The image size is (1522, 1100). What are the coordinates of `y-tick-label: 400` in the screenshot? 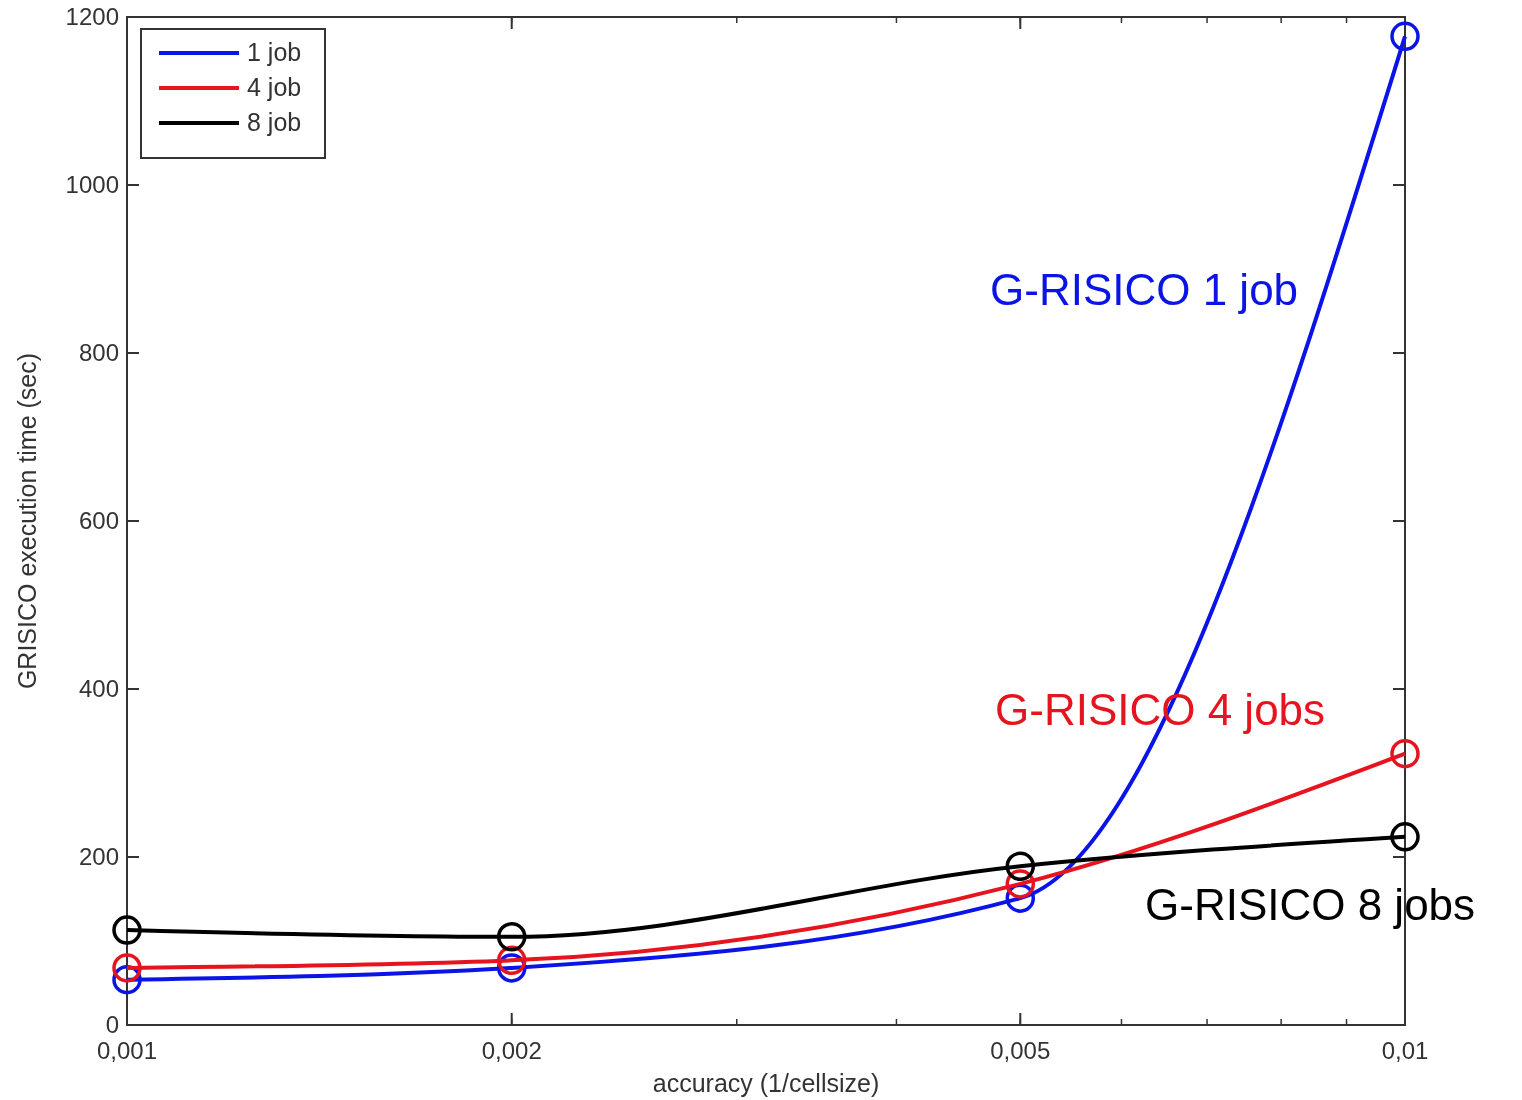 It's located at (98, 688).